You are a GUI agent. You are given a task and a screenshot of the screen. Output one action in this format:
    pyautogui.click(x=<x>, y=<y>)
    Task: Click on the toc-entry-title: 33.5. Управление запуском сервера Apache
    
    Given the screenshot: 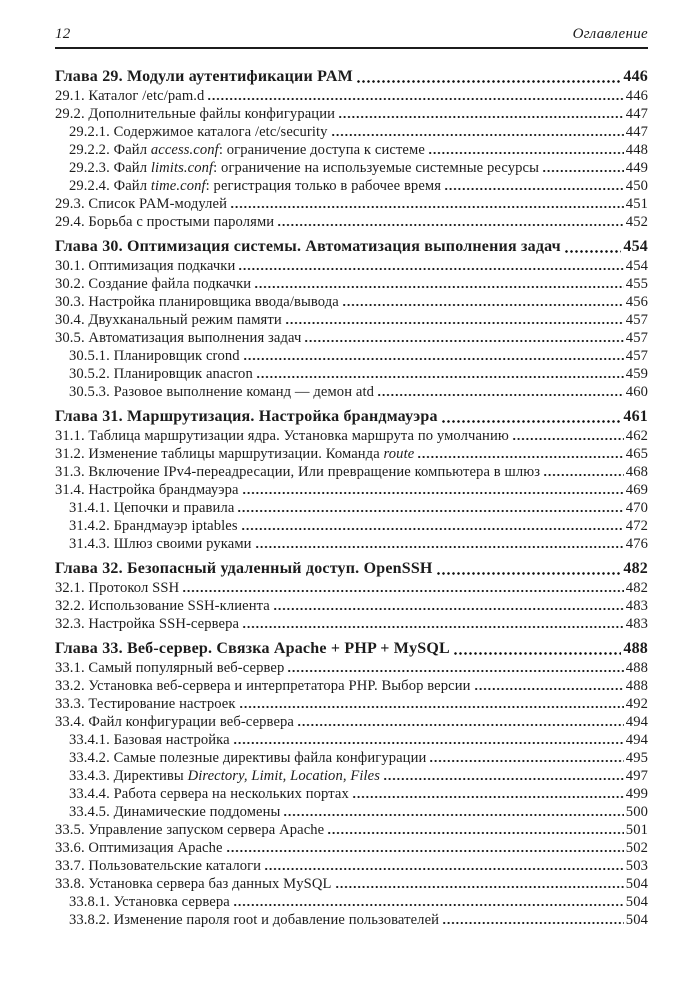 What is the action you would take?
    pyautogui.click(x=189, y=830)
    